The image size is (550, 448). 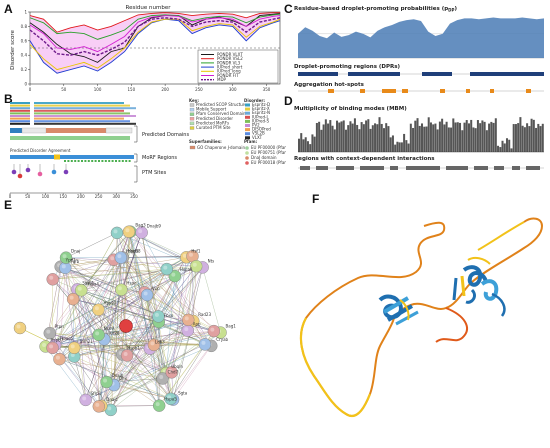 What do you see at coordinates (261, 129) in the screenshot?
I see `disorder-item: DISOPred` at bounding box center [261, 129].